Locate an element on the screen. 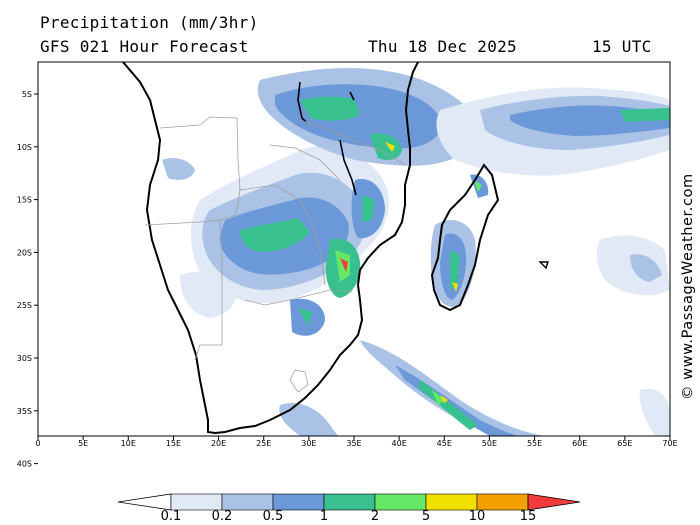 This screenshot has width=700, height=525. scale-label: 2 is located at coordinates (375, 516).